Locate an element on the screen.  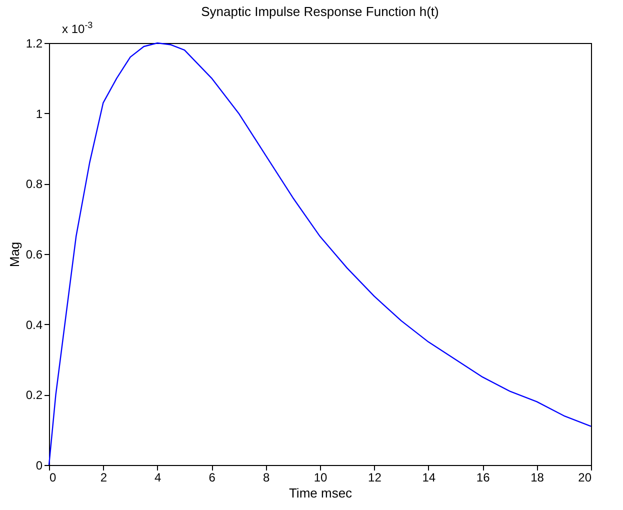
x-tick-label: 4 is located at coordinates (158, 477).